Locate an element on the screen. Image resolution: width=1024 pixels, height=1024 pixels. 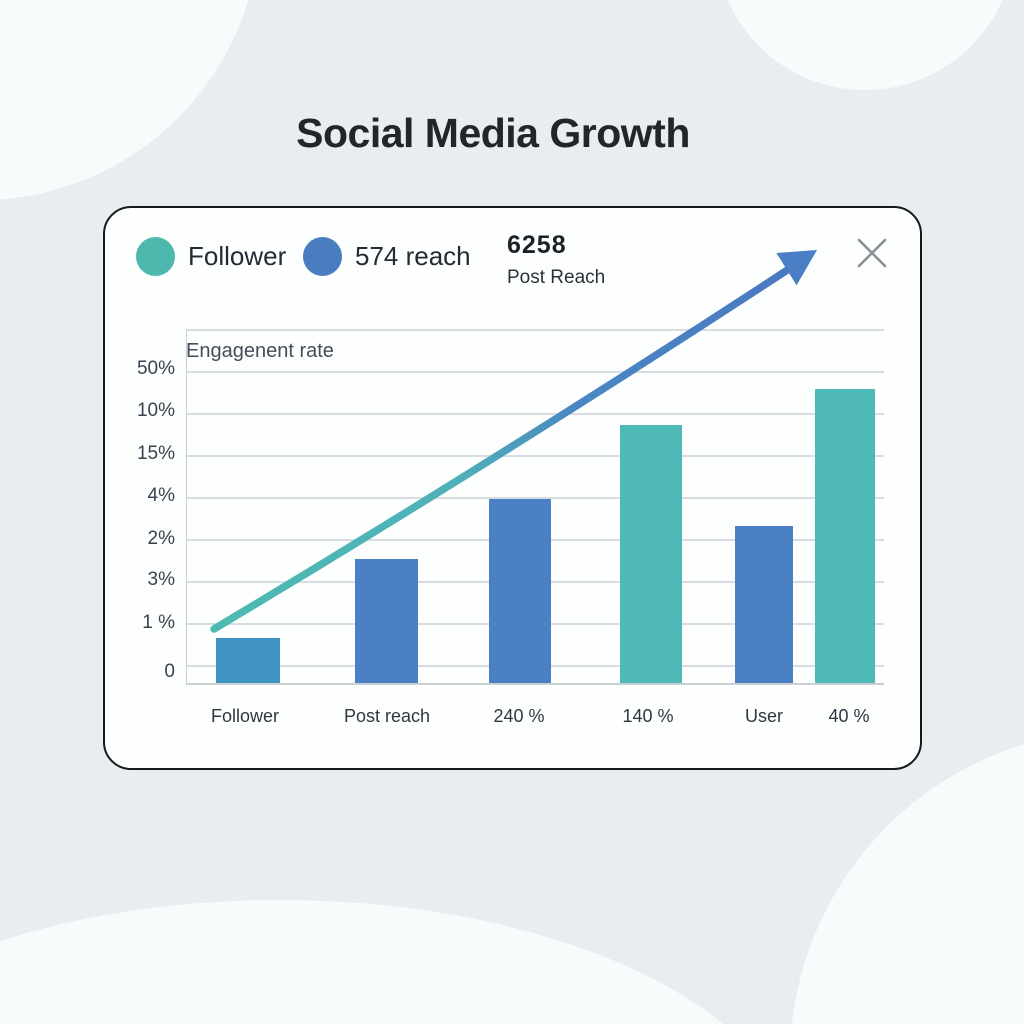
y-tick-label: 10% is located at coordinates (155, 410).